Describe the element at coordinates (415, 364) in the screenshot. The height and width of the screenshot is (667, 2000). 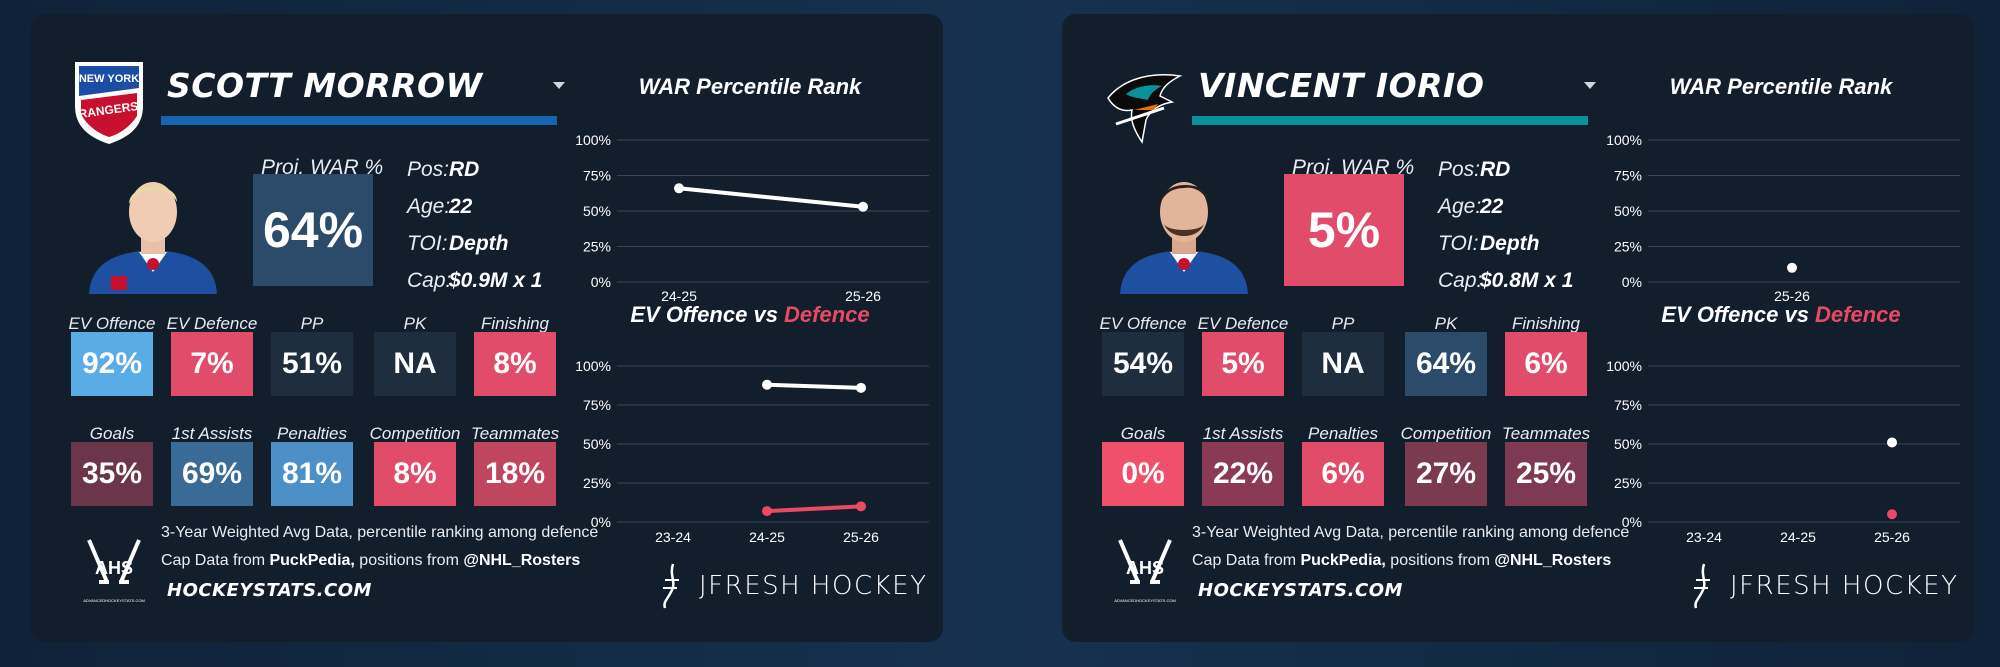
I see `stat-tile-pk: NA` at that location.